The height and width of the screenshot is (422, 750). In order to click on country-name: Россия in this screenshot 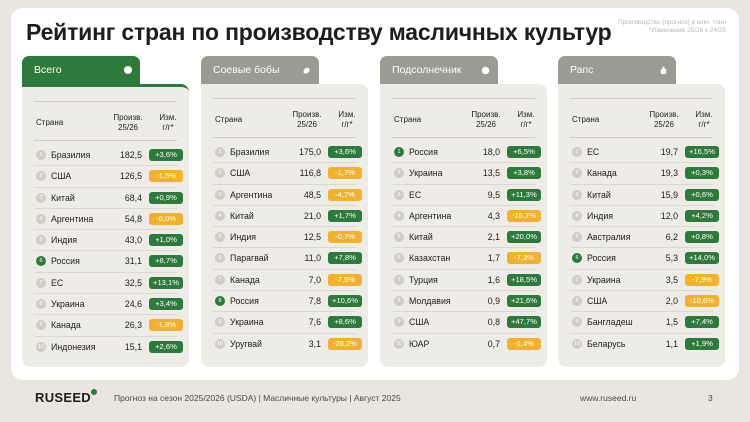, I will do `click(423, 152)`.